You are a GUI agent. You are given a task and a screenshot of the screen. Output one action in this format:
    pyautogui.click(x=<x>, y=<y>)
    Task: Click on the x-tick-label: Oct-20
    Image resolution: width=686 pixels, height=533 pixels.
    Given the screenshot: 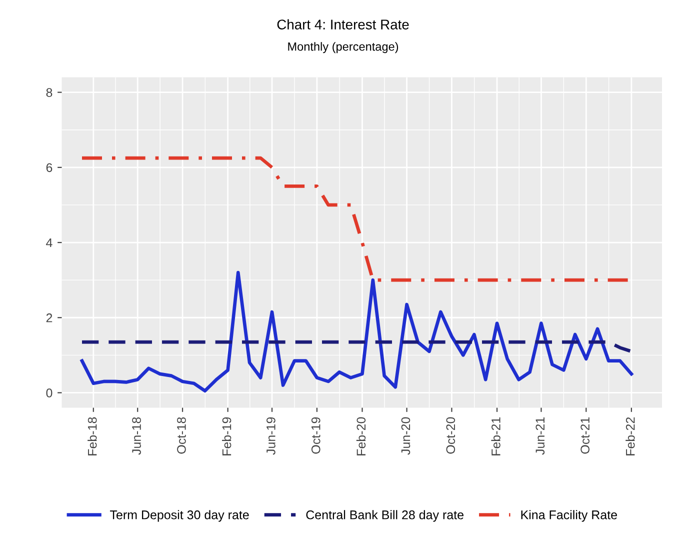 What is the action you would take?
    pyautogui.click(x=451, y=435)
    